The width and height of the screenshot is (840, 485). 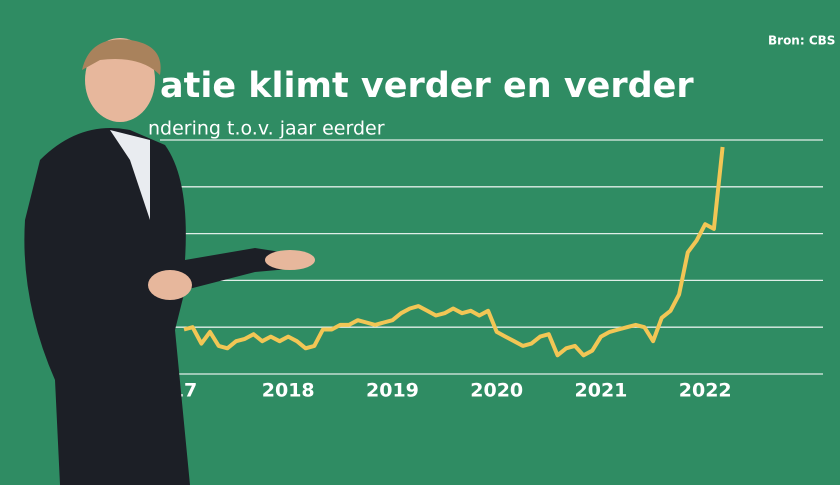 What do you see at coordinates (601, 391) in the screenshot?
I see `x-tick-label: 2021` at bounding box center [601, 391].